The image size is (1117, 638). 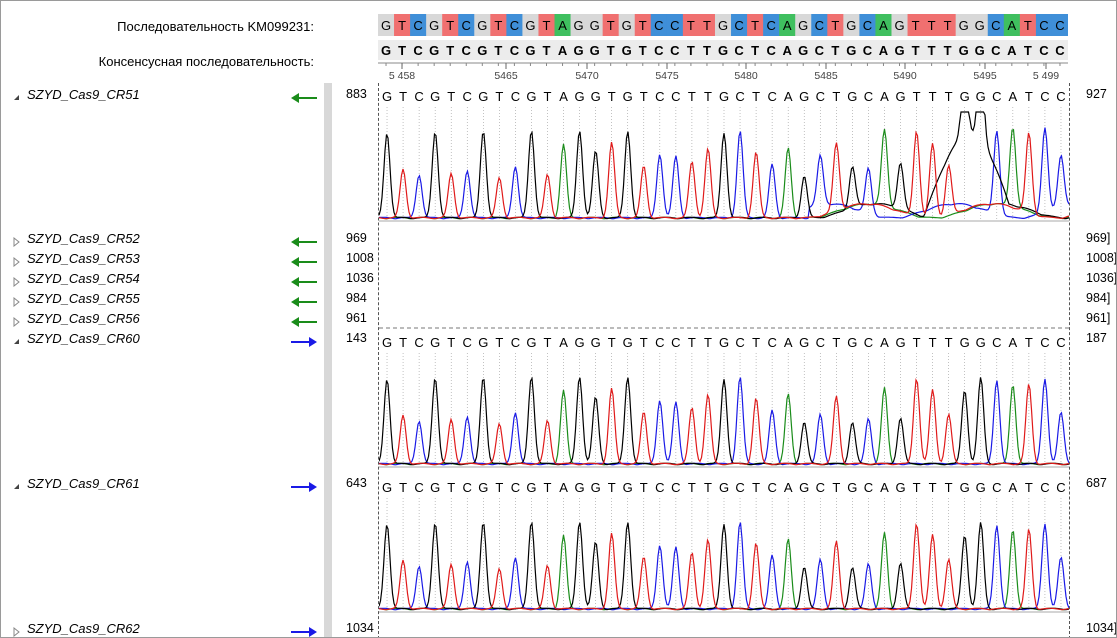 What do you see at coordinates (356, 238) in the screenshot?
I see `read-start-position: 969` at bounding box center [356, 238].